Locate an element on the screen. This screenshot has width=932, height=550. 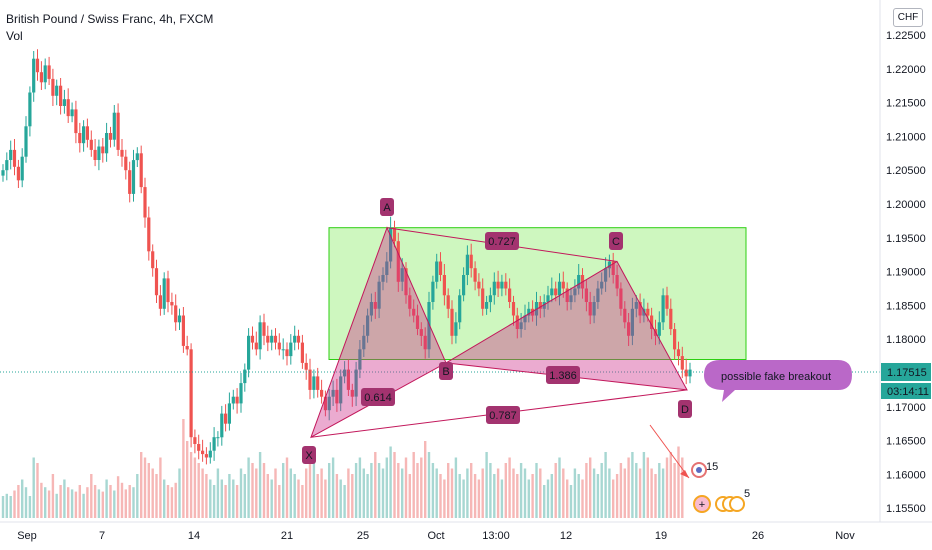
time-axis: Sep 7 14 21 25 Oct 13:00 12 19 26 Nov is located at coordinates (466, 535).